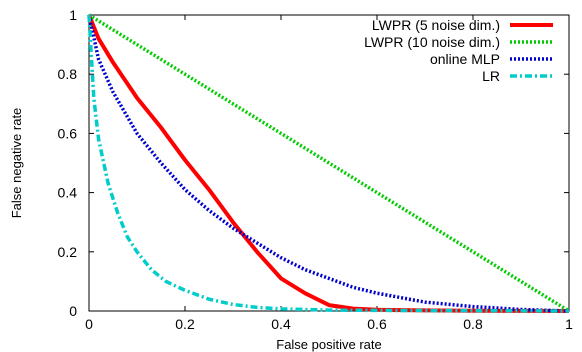 The height and width of the screenshot is (352, 582). I want to click on y-tick-label: 0.2, so click(68, 252).